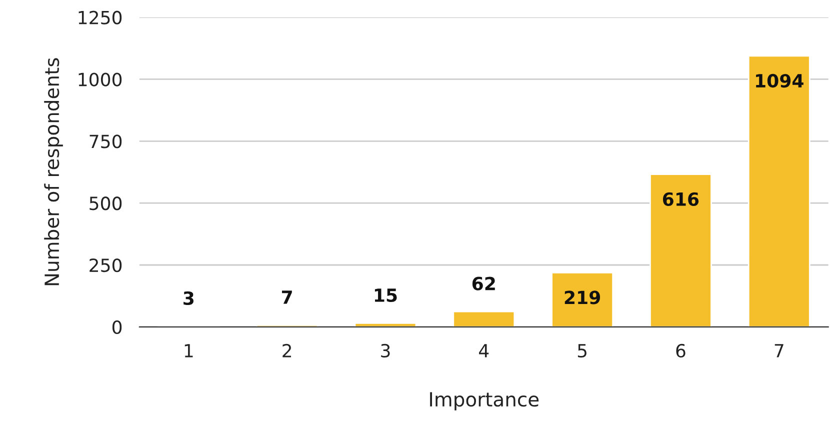 Image resolution: width=830 pixels, height=433 pixels. I want to click on data-label: 219, so click(582, 297).